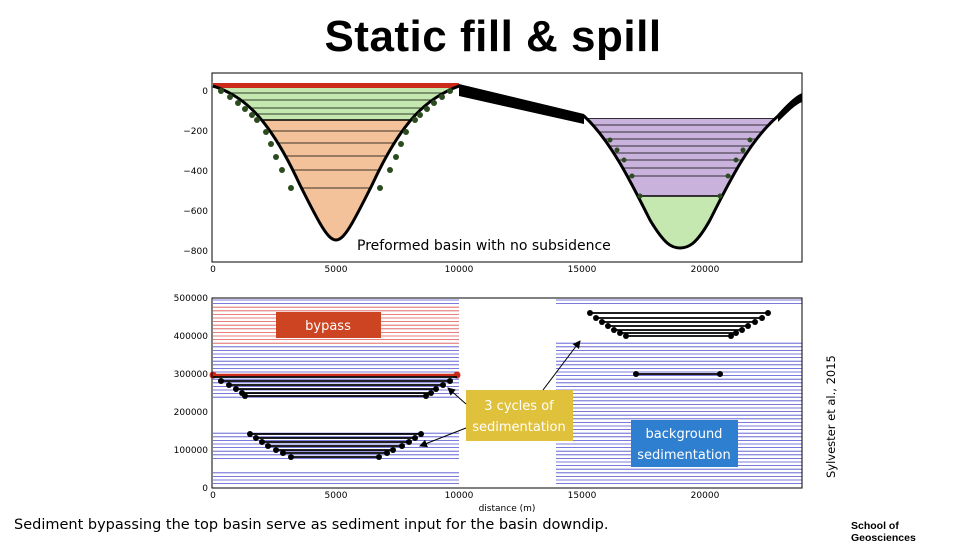 The height and width of the screenshot is (544, 960). I want to click on top-xtick: 5000, so click(336, 270).